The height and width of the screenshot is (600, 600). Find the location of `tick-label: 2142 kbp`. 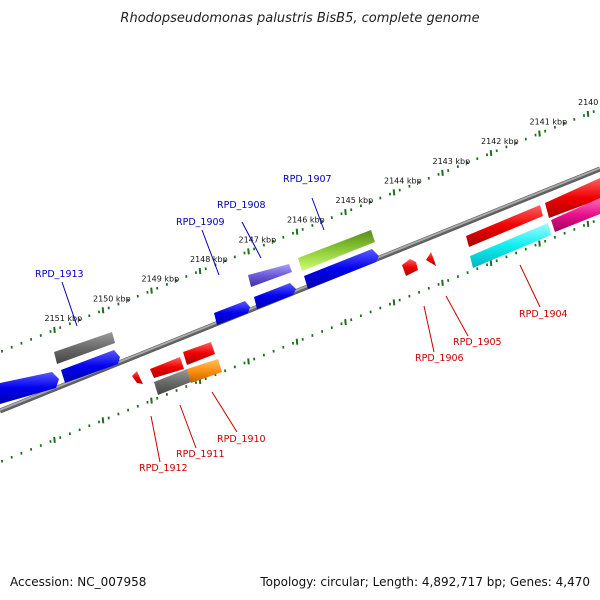

tick-label: 2142 kbp is located at coordinates (500, 141).